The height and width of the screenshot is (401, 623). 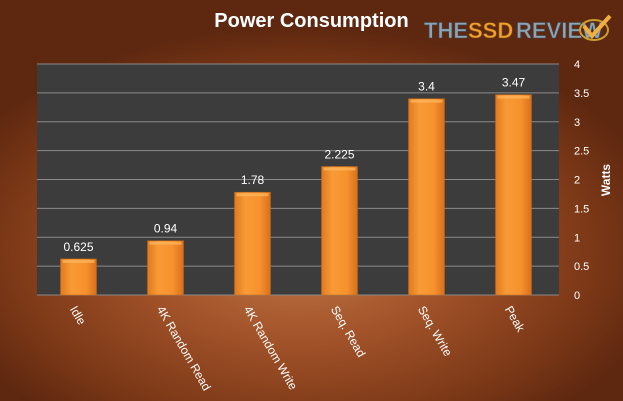 What do you see at coordinates (514, 83) in the screenshot?
I see `data-label: 3.47` at bounding box center [514, 83].